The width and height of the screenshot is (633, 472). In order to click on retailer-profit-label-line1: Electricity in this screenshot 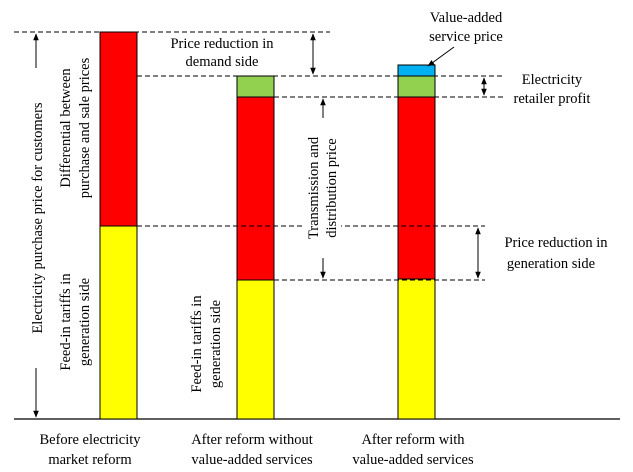, I will do `click(552, 80)`.